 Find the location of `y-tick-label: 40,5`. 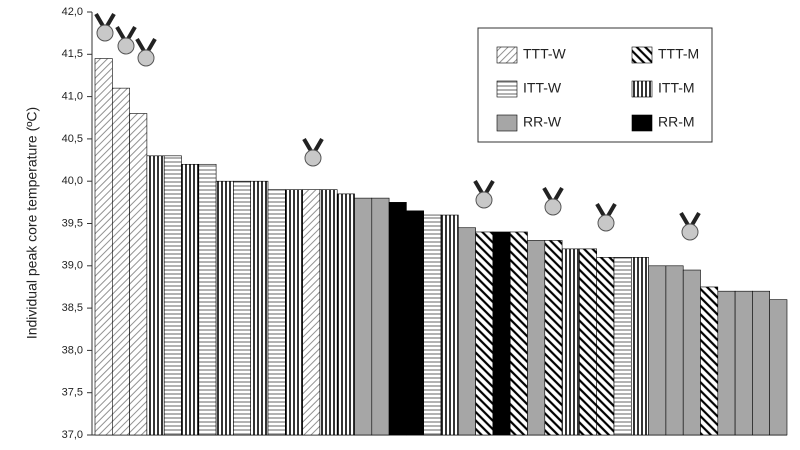

y-tick-label: 40,5 is located at coordinates (72, 139).